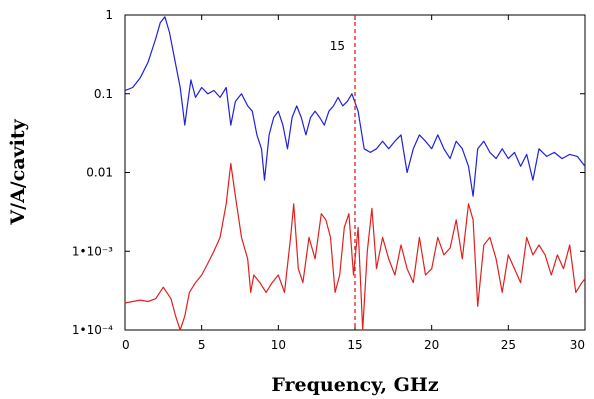 The image size is (594, 399). Describe the element at coordinates (109, 15) in the screenshot. I see `y-tick-label: 1` at that location.